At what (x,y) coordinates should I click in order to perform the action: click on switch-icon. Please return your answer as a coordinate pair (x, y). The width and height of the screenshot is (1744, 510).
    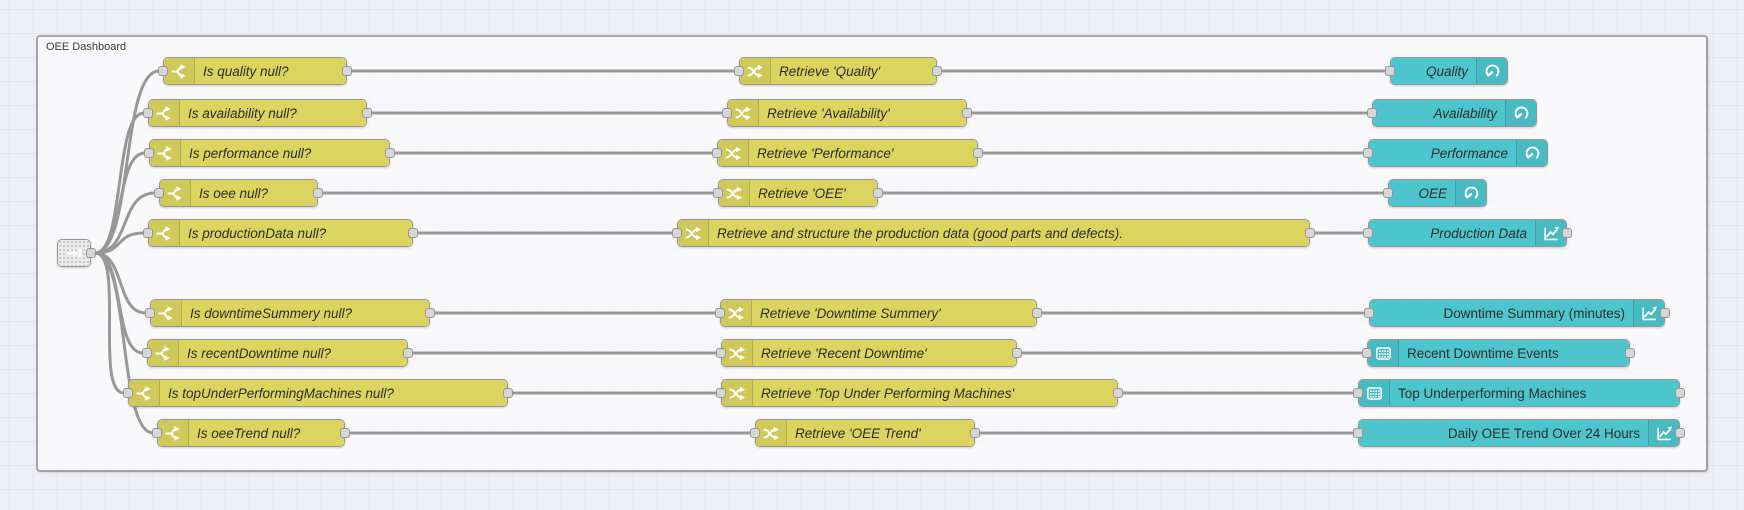
    Looking at the image, I should click on (164, 233).